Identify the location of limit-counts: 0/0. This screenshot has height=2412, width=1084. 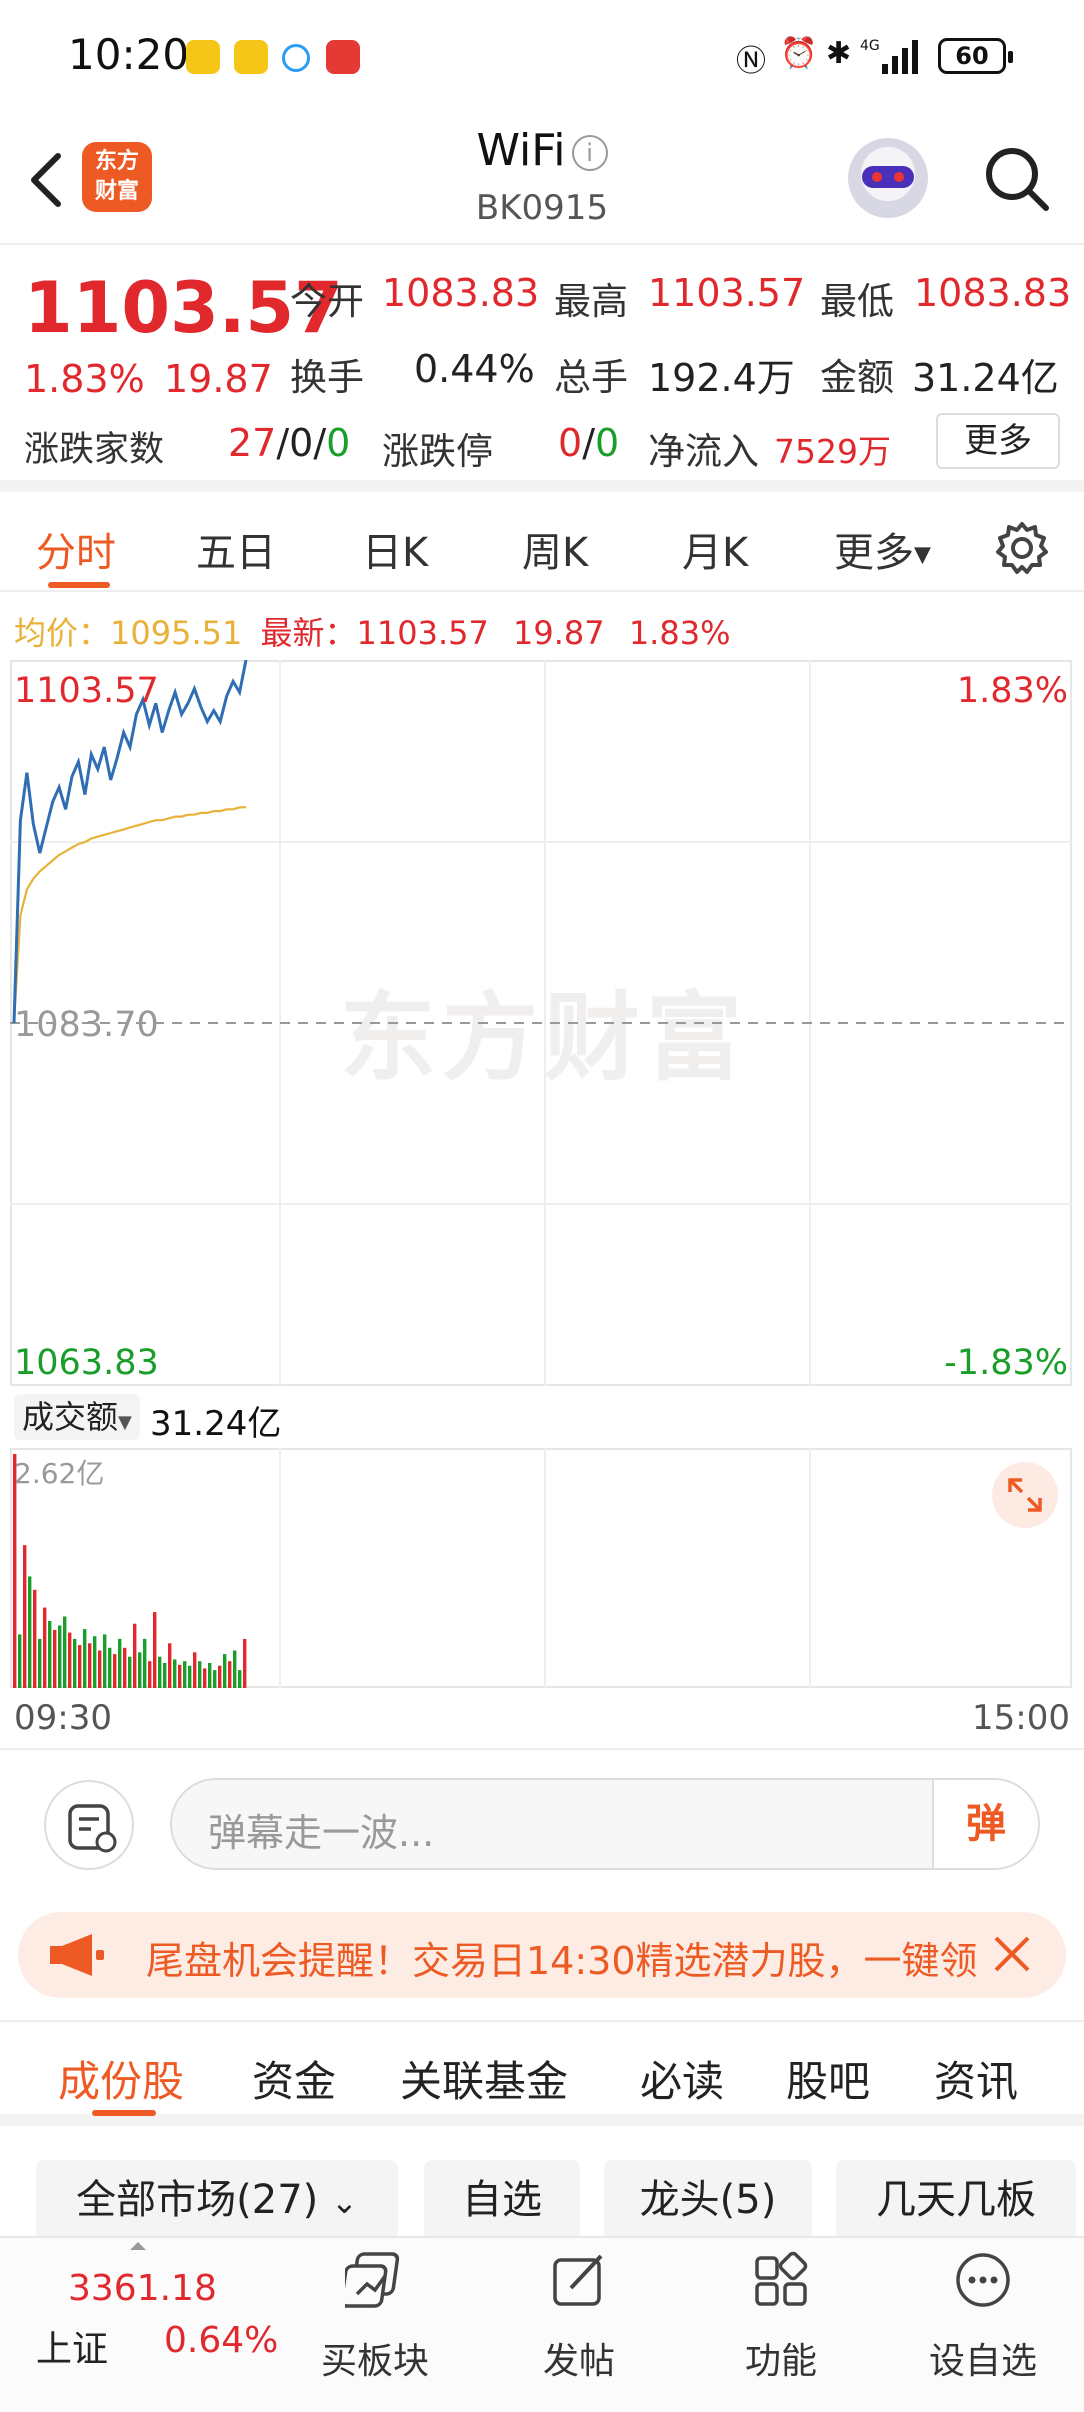
(588, 443).